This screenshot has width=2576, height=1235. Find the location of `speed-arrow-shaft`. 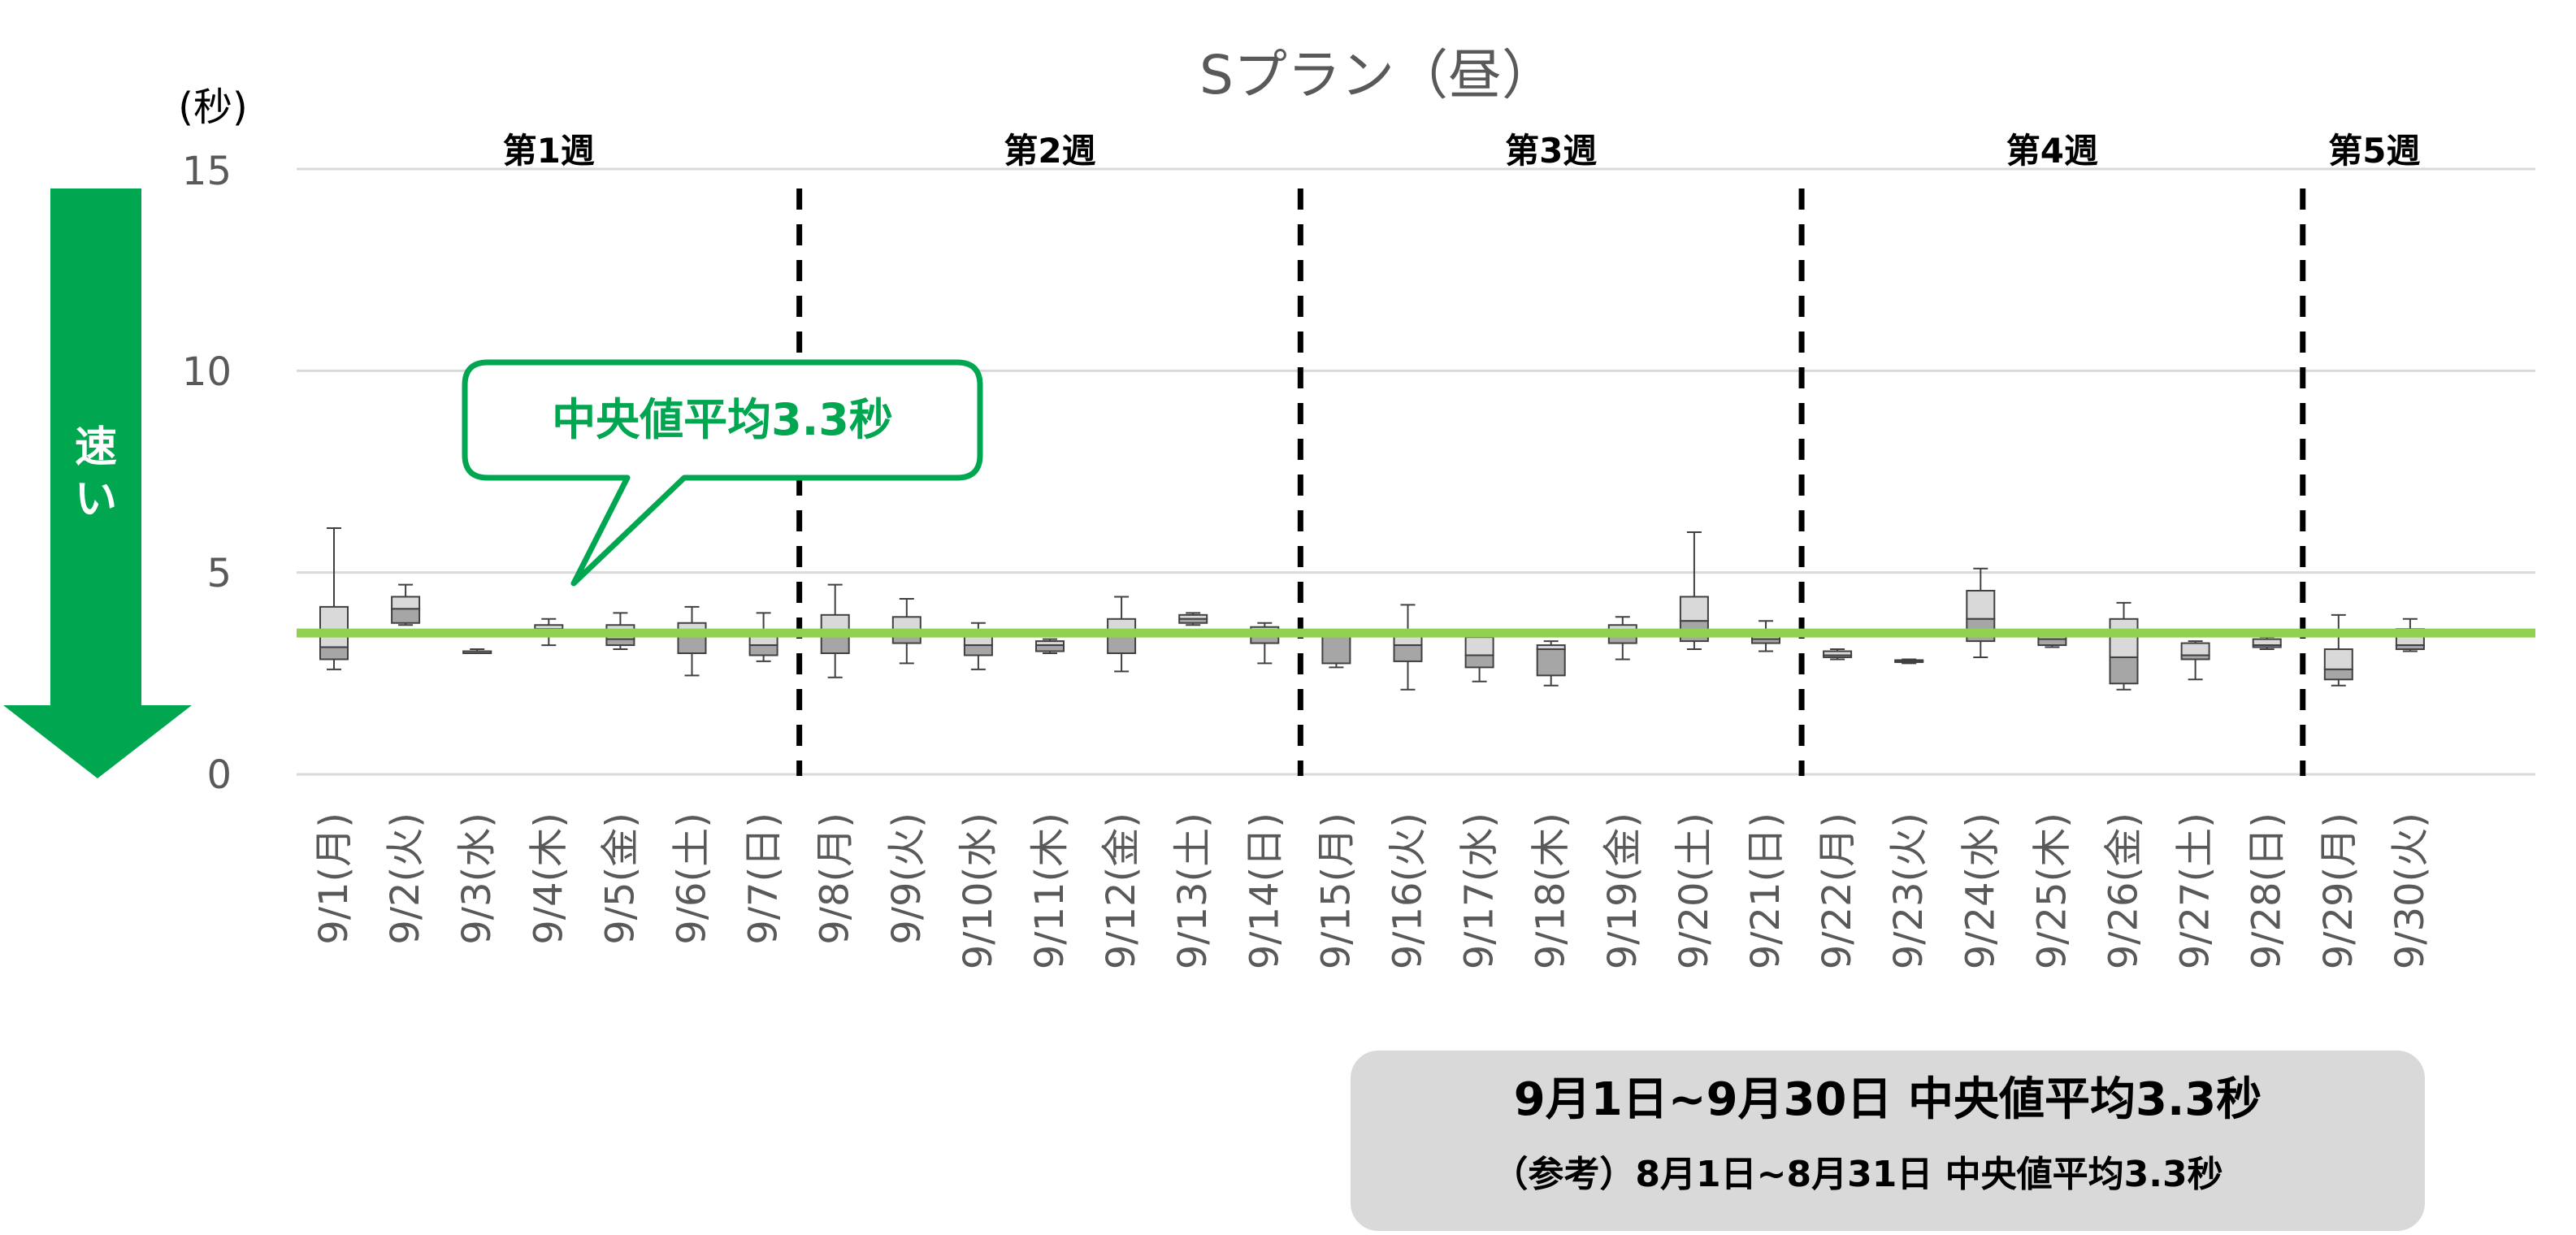

speed-arrow-shaft is located at coordinates (96, 446).